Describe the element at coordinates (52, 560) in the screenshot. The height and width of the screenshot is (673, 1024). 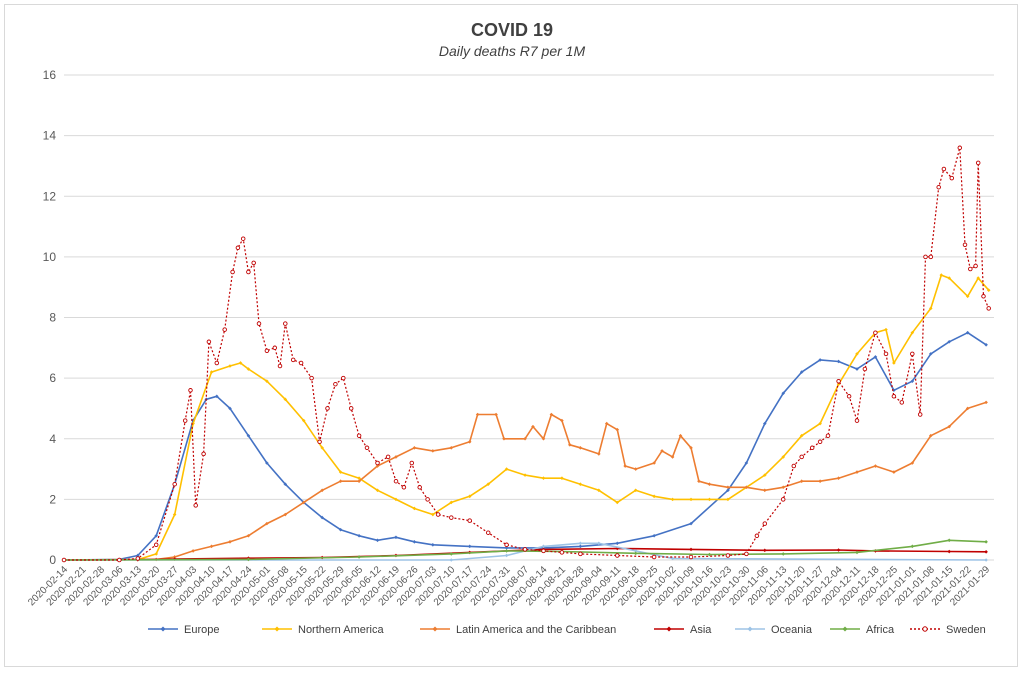
I see `y-tick-label: 0` at that location.